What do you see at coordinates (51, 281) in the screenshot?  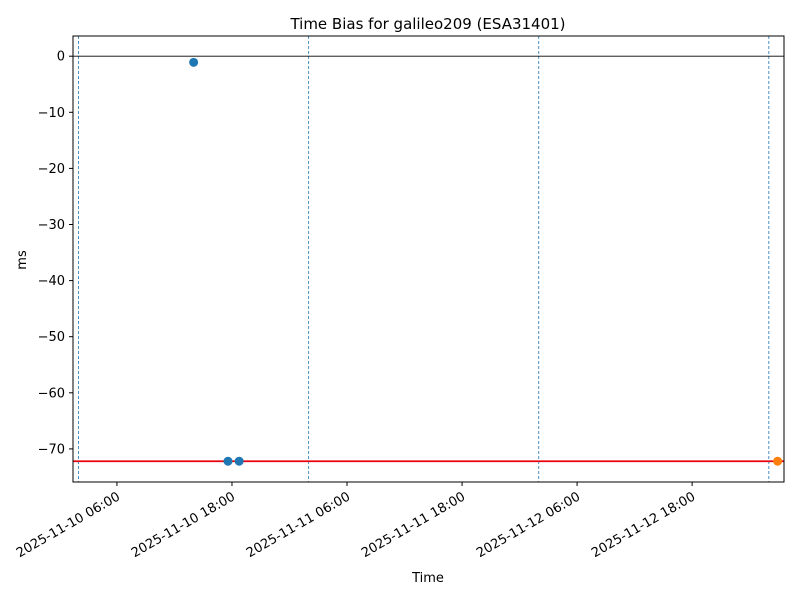 I see `y-tick-label: −40` at bounding box center [51, 281].